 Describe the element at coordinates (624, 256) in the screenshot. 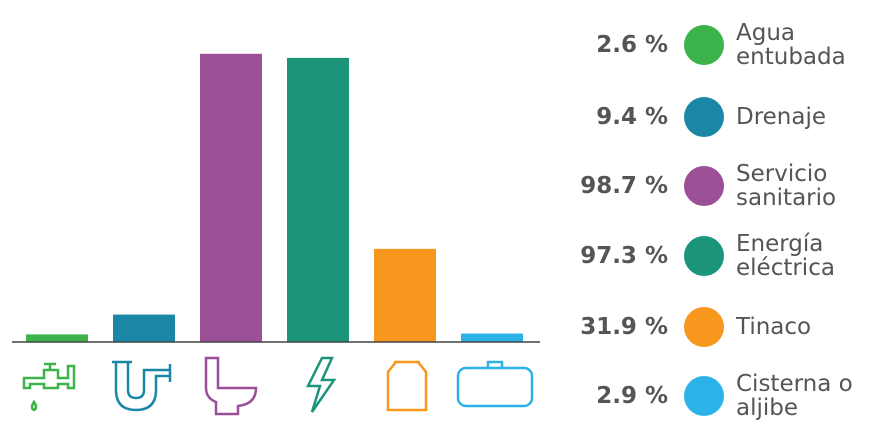

I see `value-label: 97.3 %` at that location.